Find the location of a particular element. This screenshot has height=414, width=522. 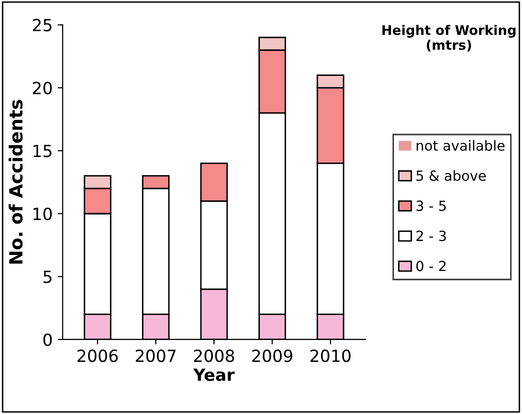

x-tick-label: 2007 is located at coordinates (156, 355).